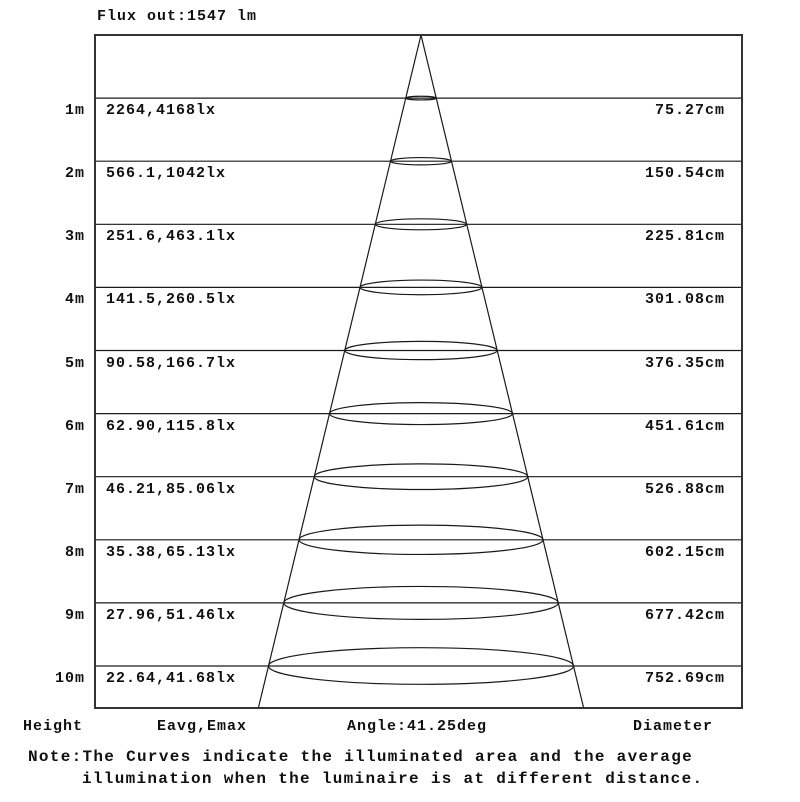 Image resolution: width=800 pixels, height=802 pixels. Describe the element at coordinates (161, 111) in the screenshot. I see `row-eavg-emax-value: 2264,4168lx` at that location.